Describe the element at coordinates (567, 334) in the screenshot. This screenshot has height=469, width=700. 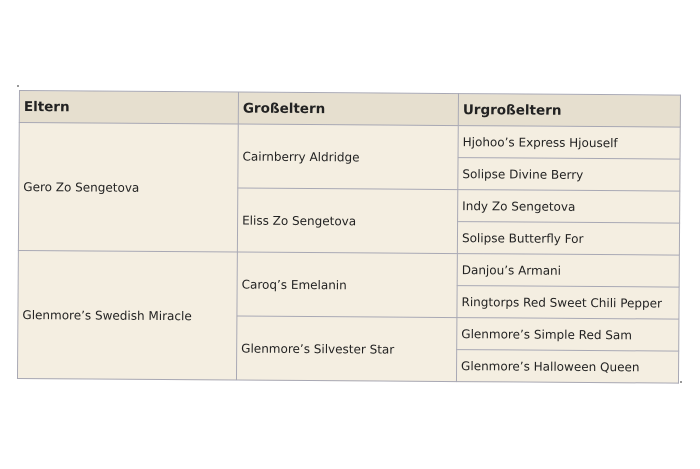
I see `great-grandparent-cell: Glenmore’s Simple Red Sam` at that location.